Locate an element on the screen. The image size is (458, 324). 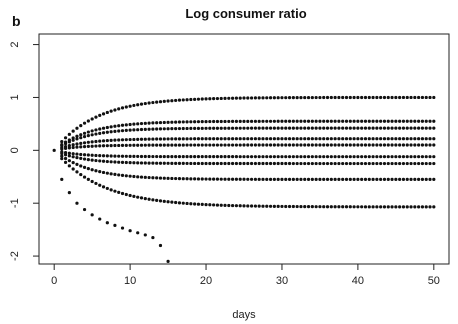
x-tick-label: 10 is located at coordinates (130, 281).